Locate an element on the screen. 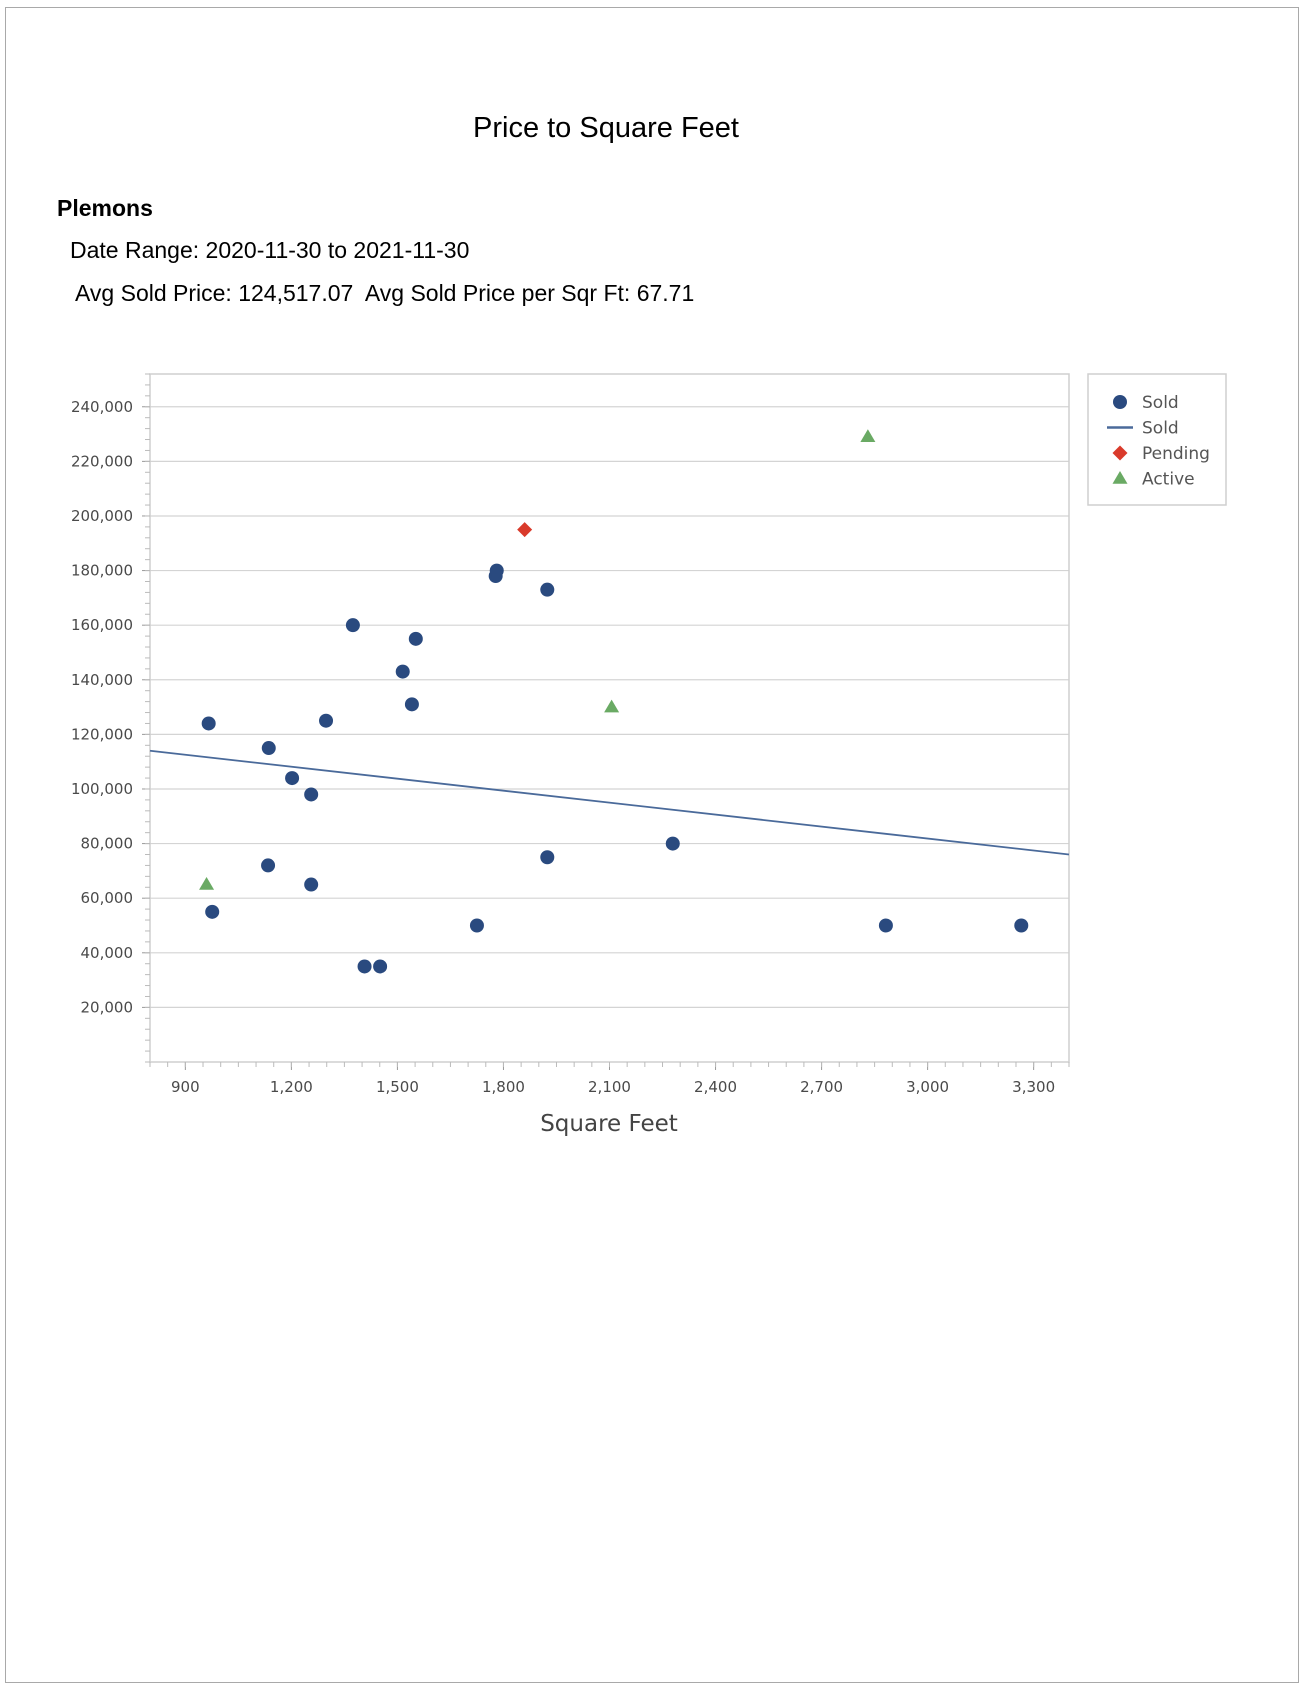  y-tick-label: 80,000 is located at coordinates (107, 844).